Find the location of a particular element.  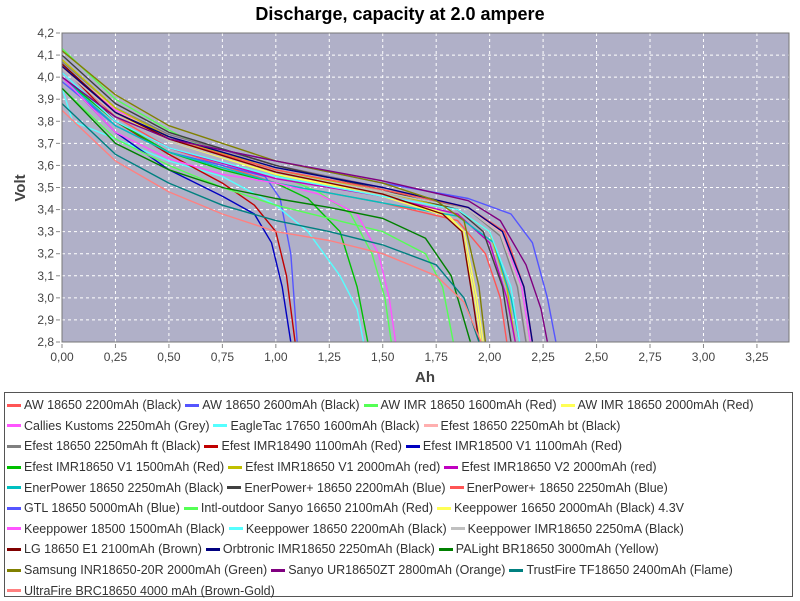

y-tick-label: 4,1 is located at coordinates (45, 55).